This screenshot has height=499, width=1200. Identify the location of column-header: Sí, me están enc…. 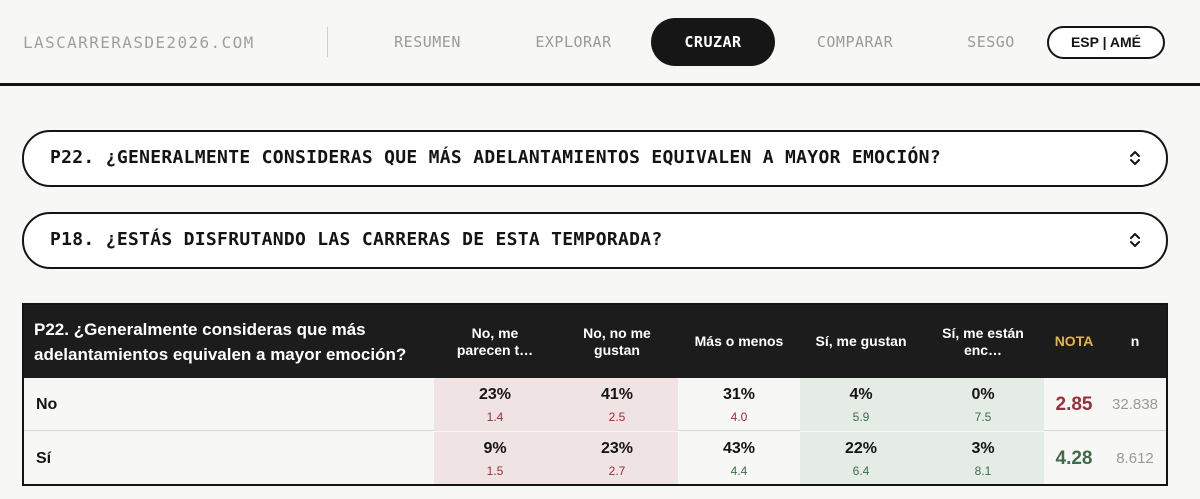
(983, 341).